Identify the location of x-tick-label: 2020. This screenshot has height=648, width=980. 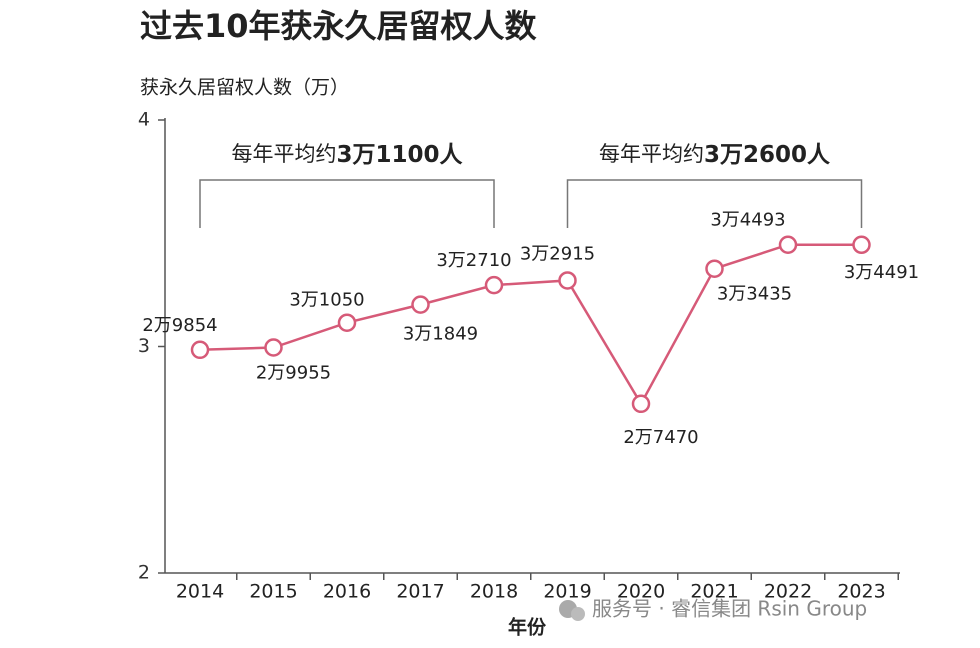
(641, 592).